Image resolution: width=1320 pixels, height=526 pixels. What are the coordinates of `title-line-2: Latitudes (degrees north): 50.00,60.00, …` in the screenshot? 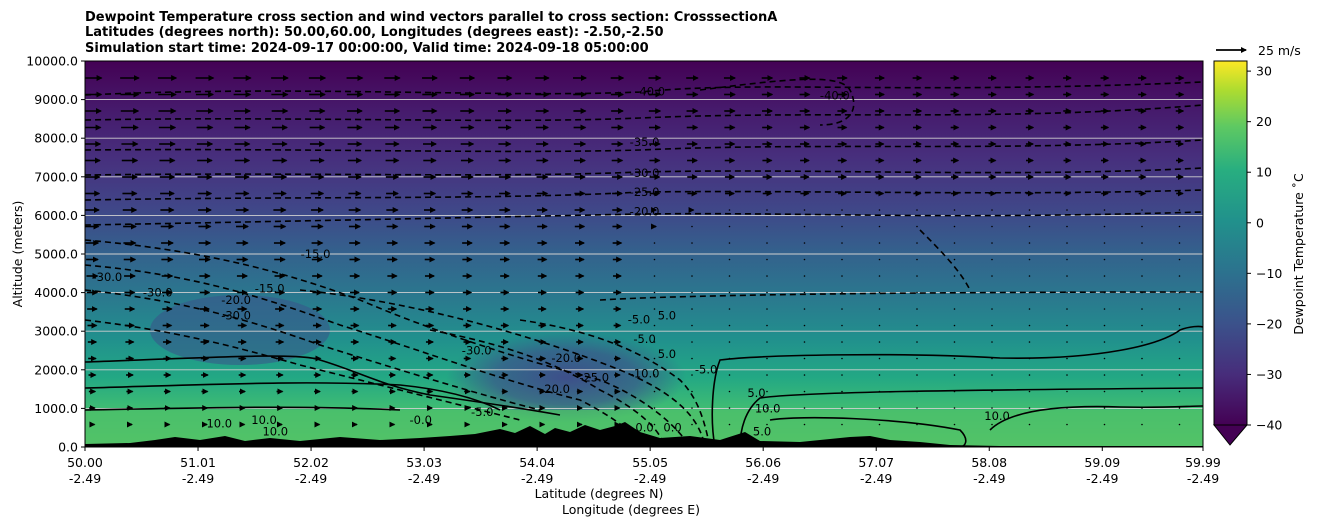 It's located at (374, 32).